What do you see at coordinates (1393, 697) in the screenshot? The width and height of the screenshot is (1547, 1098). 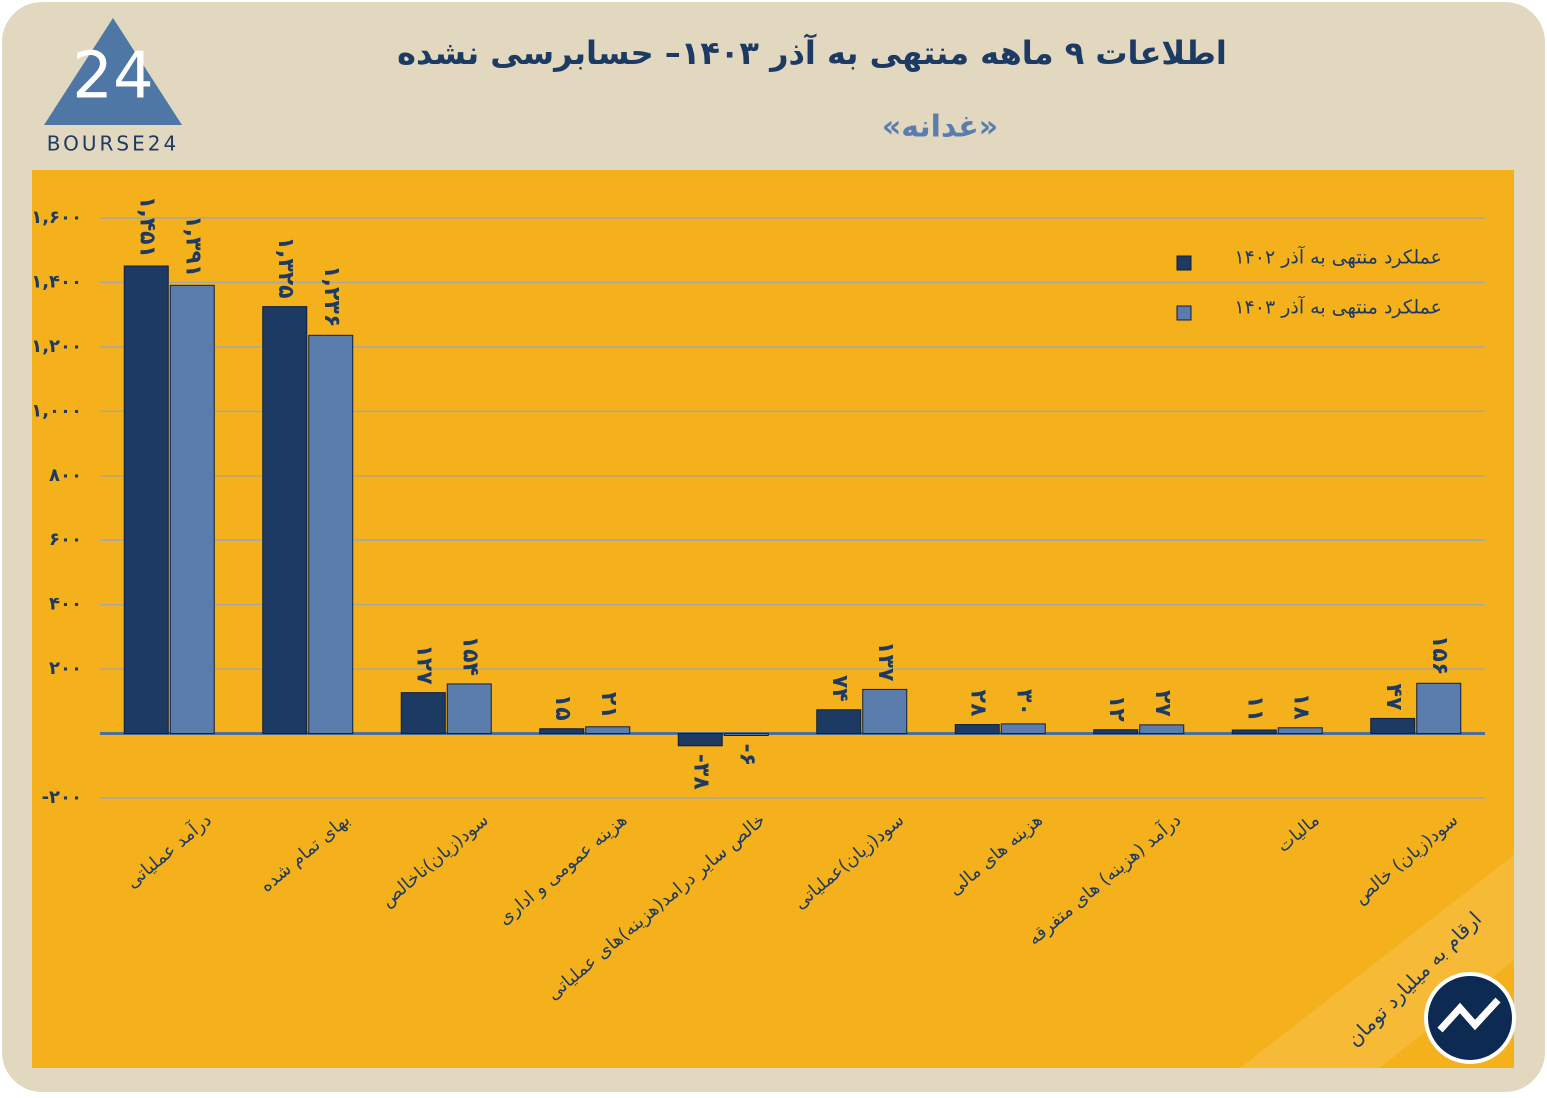 I see `value-label: ۴۷` at bounding box center [1393, 697].